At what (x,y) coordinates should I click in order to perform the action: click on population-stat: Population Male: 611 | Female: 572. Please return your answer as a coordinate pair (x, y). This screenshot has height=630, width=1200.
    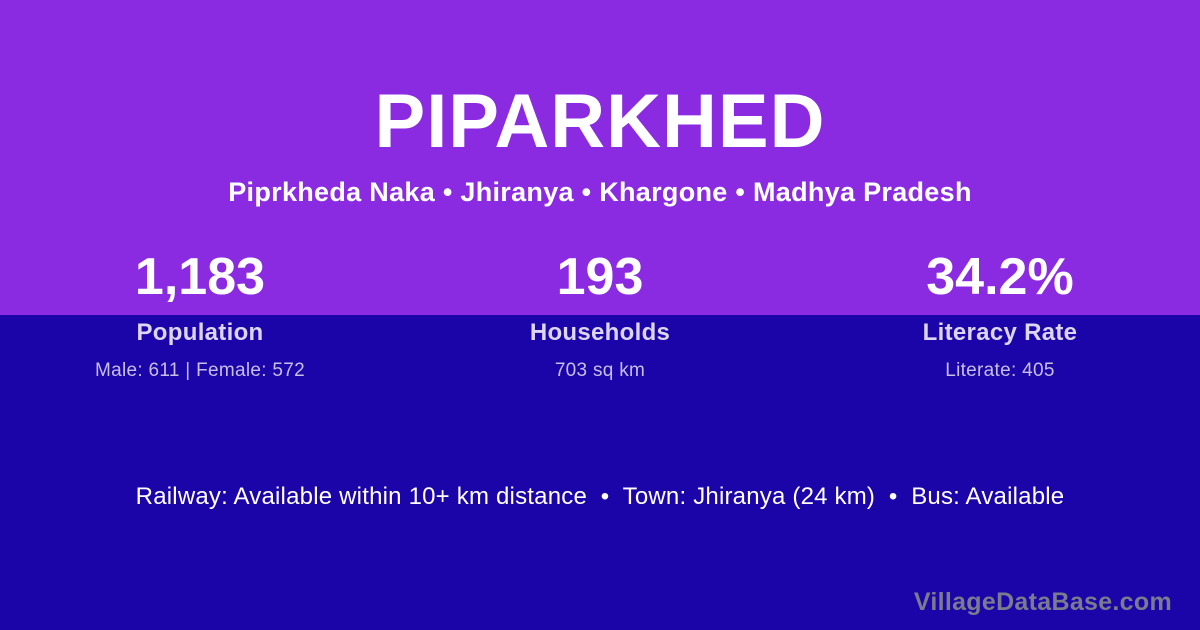
    Looking at the image, I should click on (200, 350).